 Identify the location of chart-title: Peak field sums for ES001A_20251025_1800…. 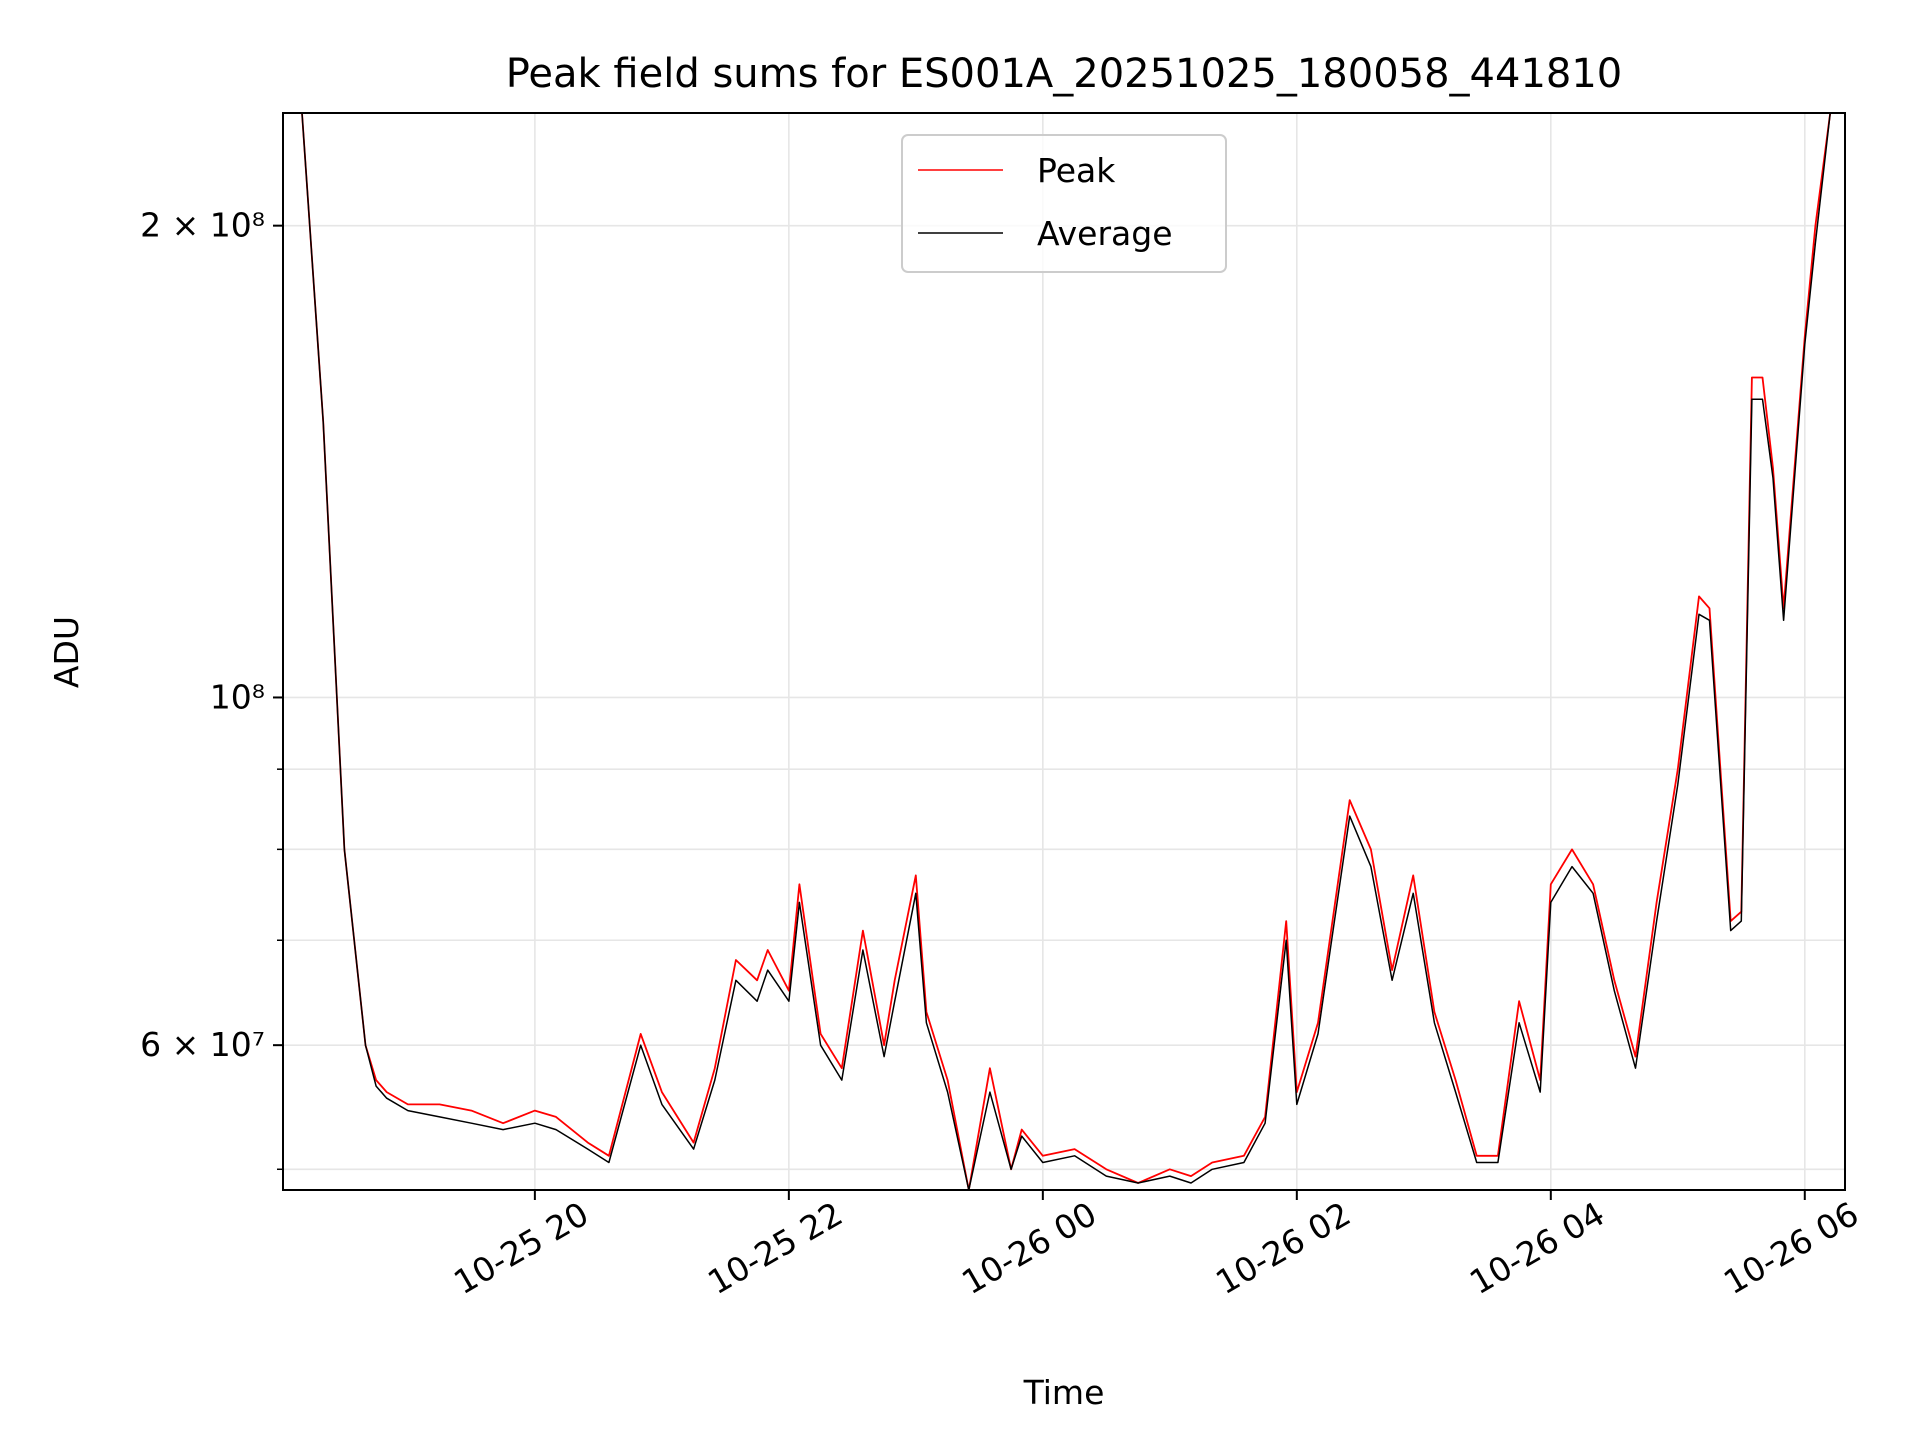
(1064, 74).